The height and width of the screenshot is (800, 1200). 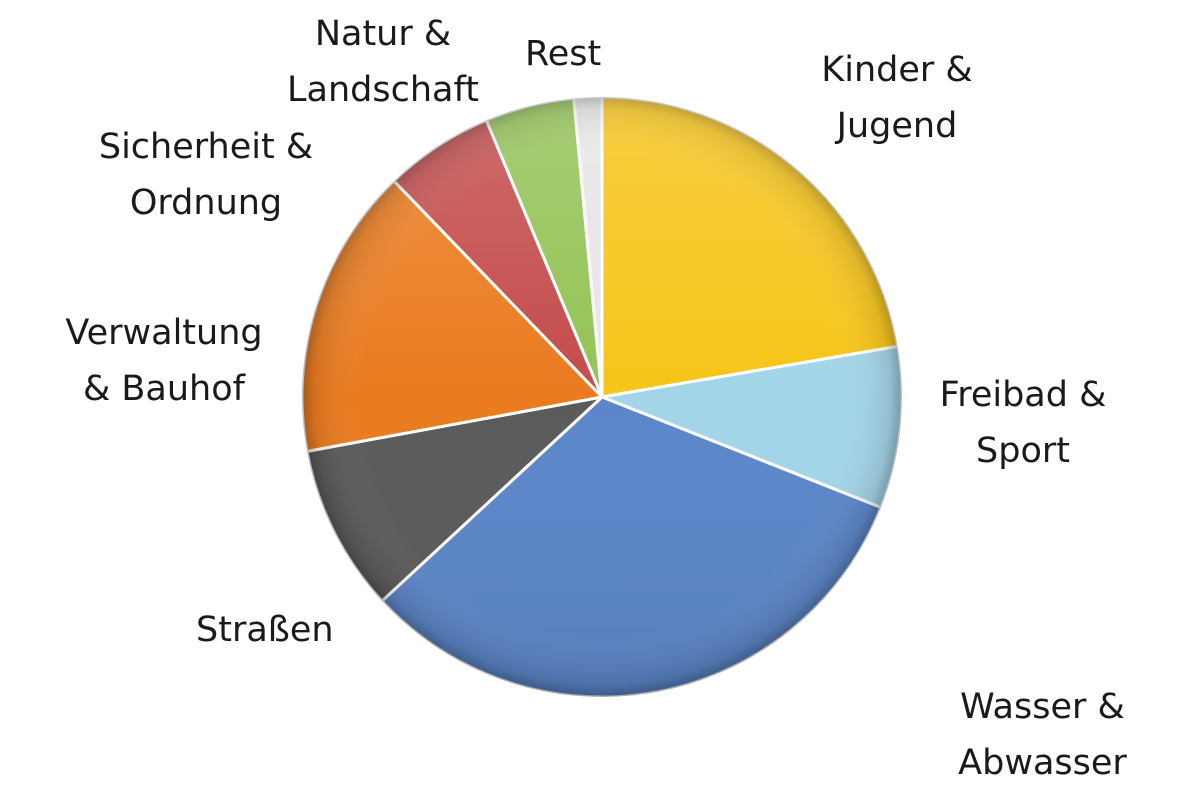 I want to click on slice-label-freibad-sport: Freibad & Sport, so click(x=1023, y=423).